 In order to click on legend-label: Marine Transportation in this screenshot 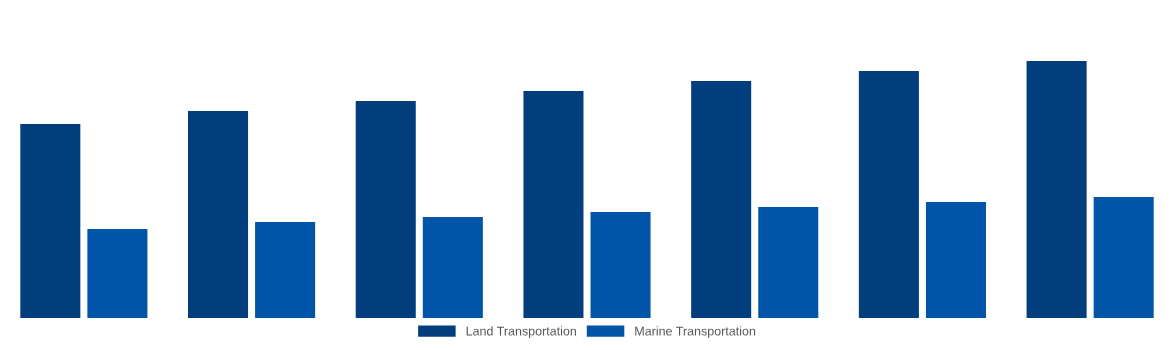, I will do `click(695, 332)`.